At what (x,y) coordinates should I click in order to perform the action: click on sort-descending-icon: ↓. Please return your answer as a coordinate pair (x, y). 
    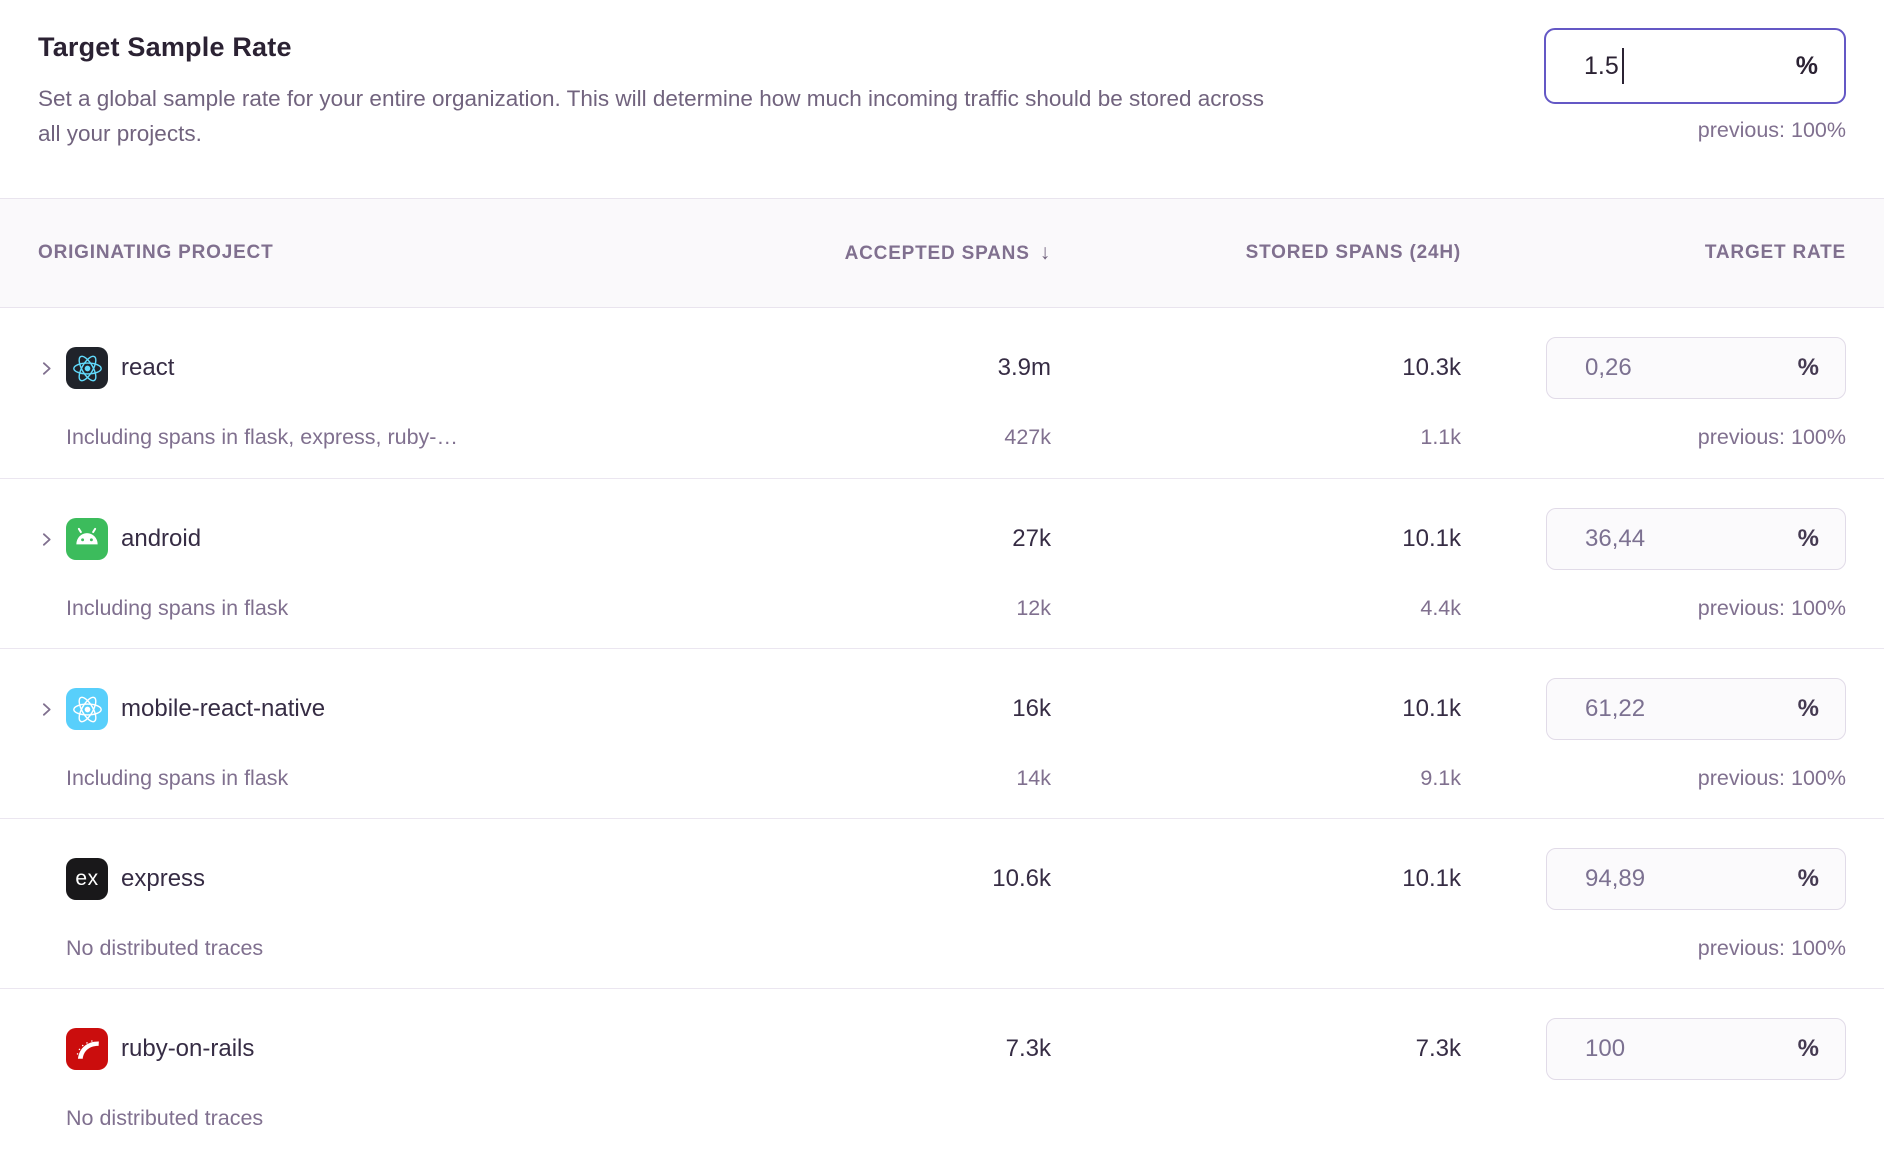
    Looking at the image, I should click on (1045, 252).